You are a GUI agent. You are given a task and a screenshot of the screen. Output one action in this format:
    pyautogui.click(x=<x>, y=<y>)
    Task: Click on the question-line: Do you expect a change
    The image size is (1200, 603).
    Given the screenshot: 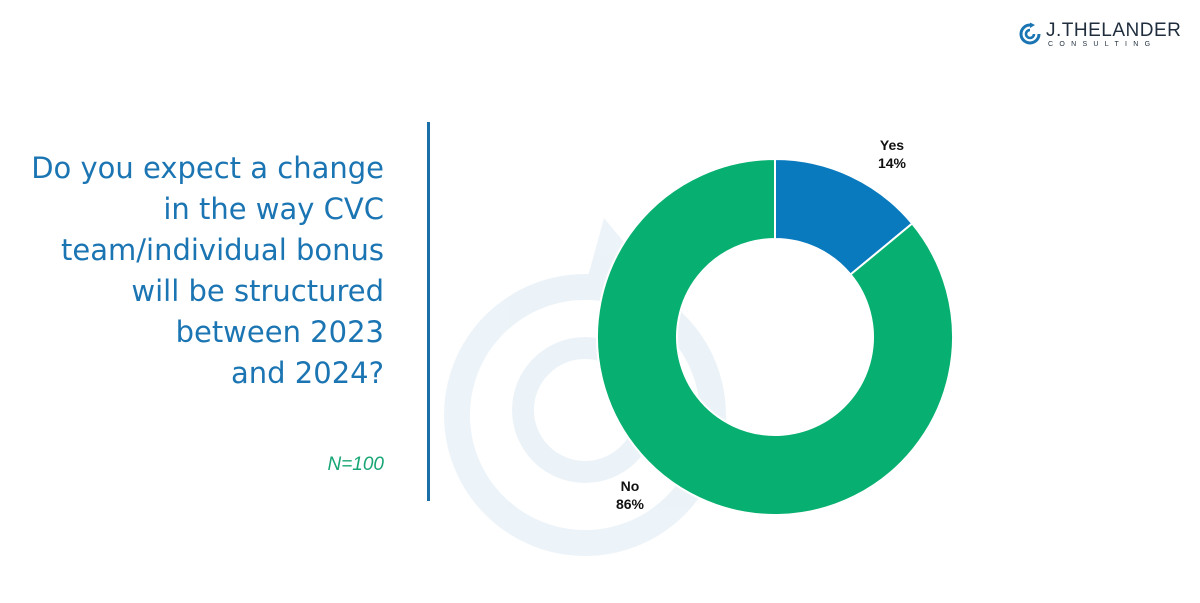 What is the action you would take?
    pyautogui.click(x=207, y=168)
    